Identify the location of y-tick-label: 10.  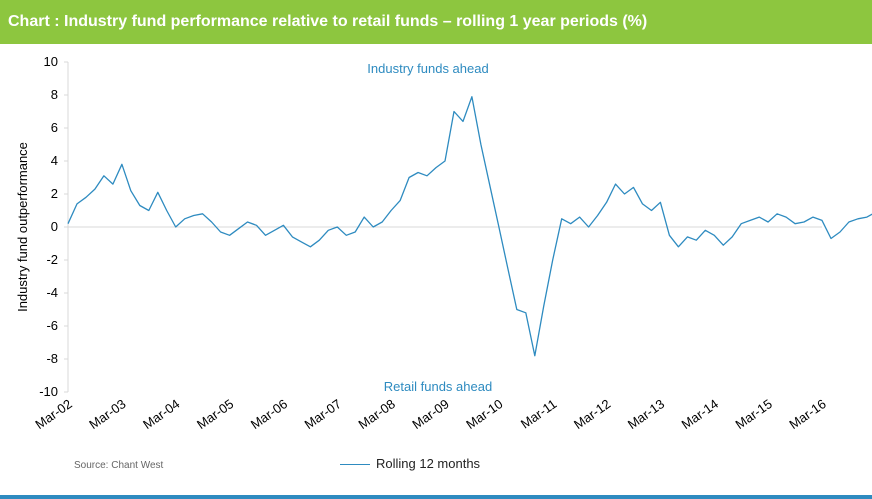
(51, 61).